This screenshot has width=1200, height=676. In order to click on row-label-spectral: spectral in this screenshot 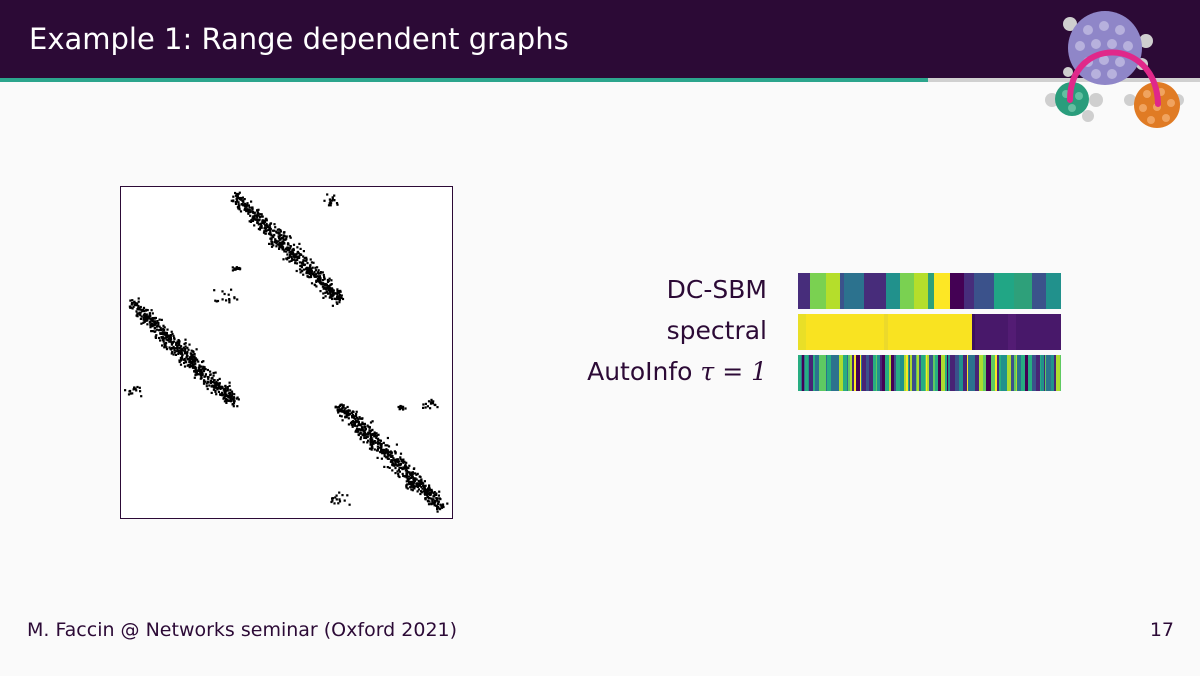, I will do `click(717, 331)`.